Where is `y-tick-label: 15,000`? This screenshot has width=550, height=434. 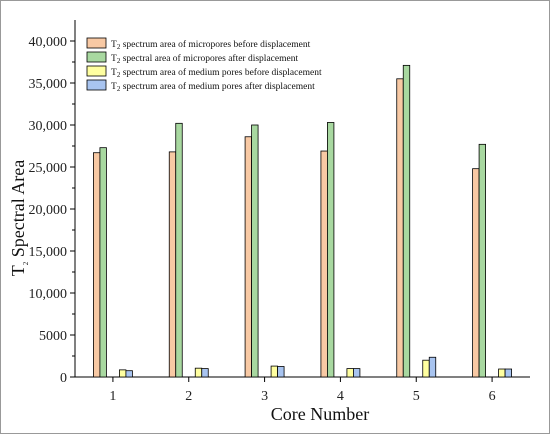
y-tick-label: 15,000 is located at coordinates (48, 252).